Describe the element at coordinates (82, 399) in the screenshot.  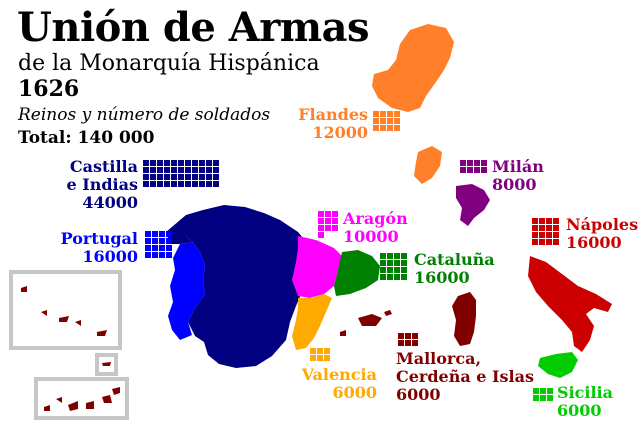
I see `canarias-islands` at that location.